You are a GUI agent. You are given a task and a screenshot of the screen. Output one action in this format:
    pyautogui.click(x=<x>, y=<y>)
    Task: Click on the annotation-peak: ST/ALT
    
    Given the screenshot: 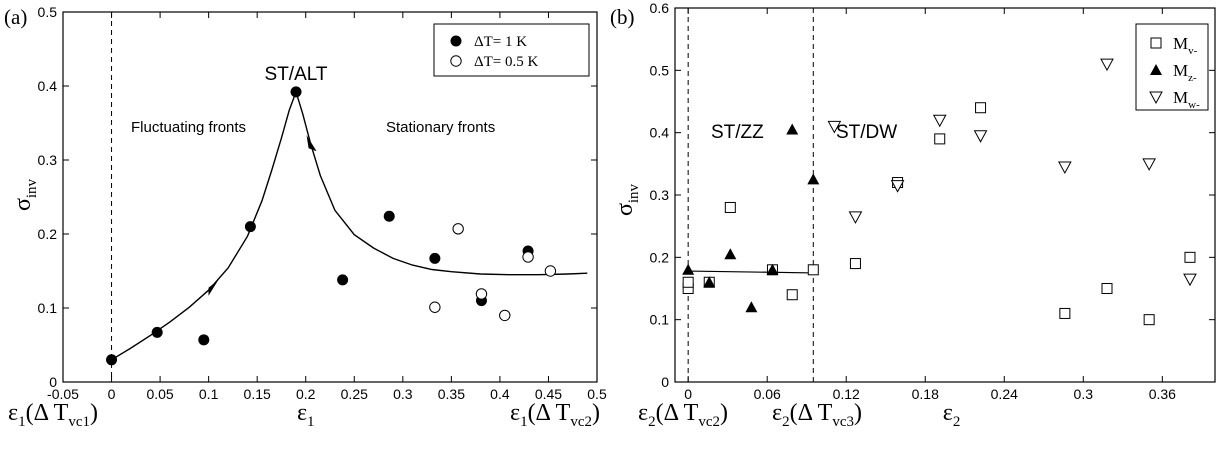 What is the action you would take?
    pyautogui.click(x=296, y=74)
    